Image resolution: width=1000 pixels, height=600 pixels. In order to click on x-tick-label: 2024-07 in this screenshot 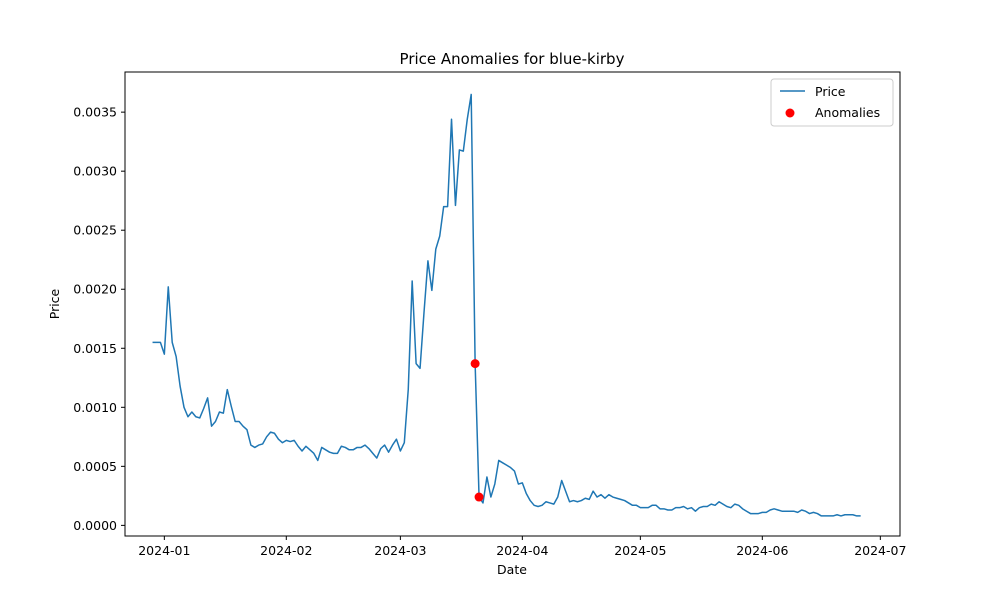, I will do `click(880, 550)`.